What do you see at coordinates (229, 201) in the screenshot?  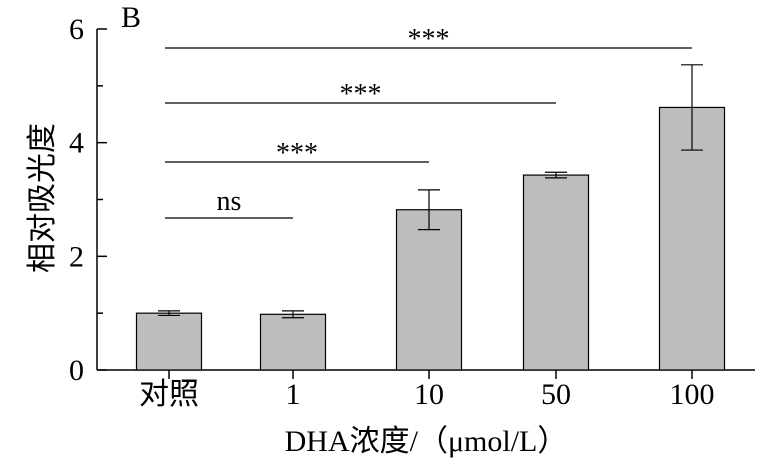 I see `significance-label: ns` at bounding box center [229, 201].